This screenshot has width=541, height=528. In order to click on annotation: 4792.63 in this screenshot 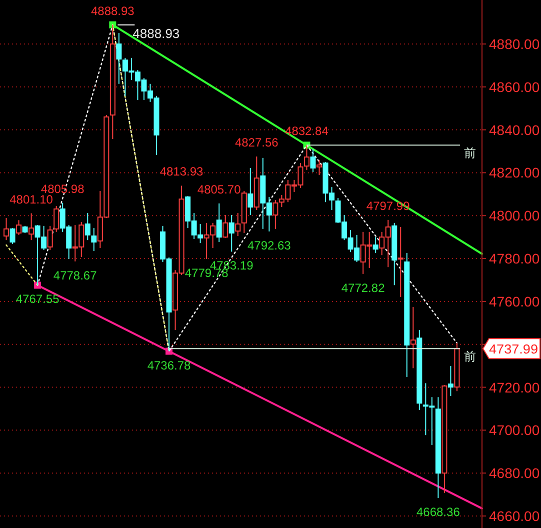, I will do `click(269, 245)`.